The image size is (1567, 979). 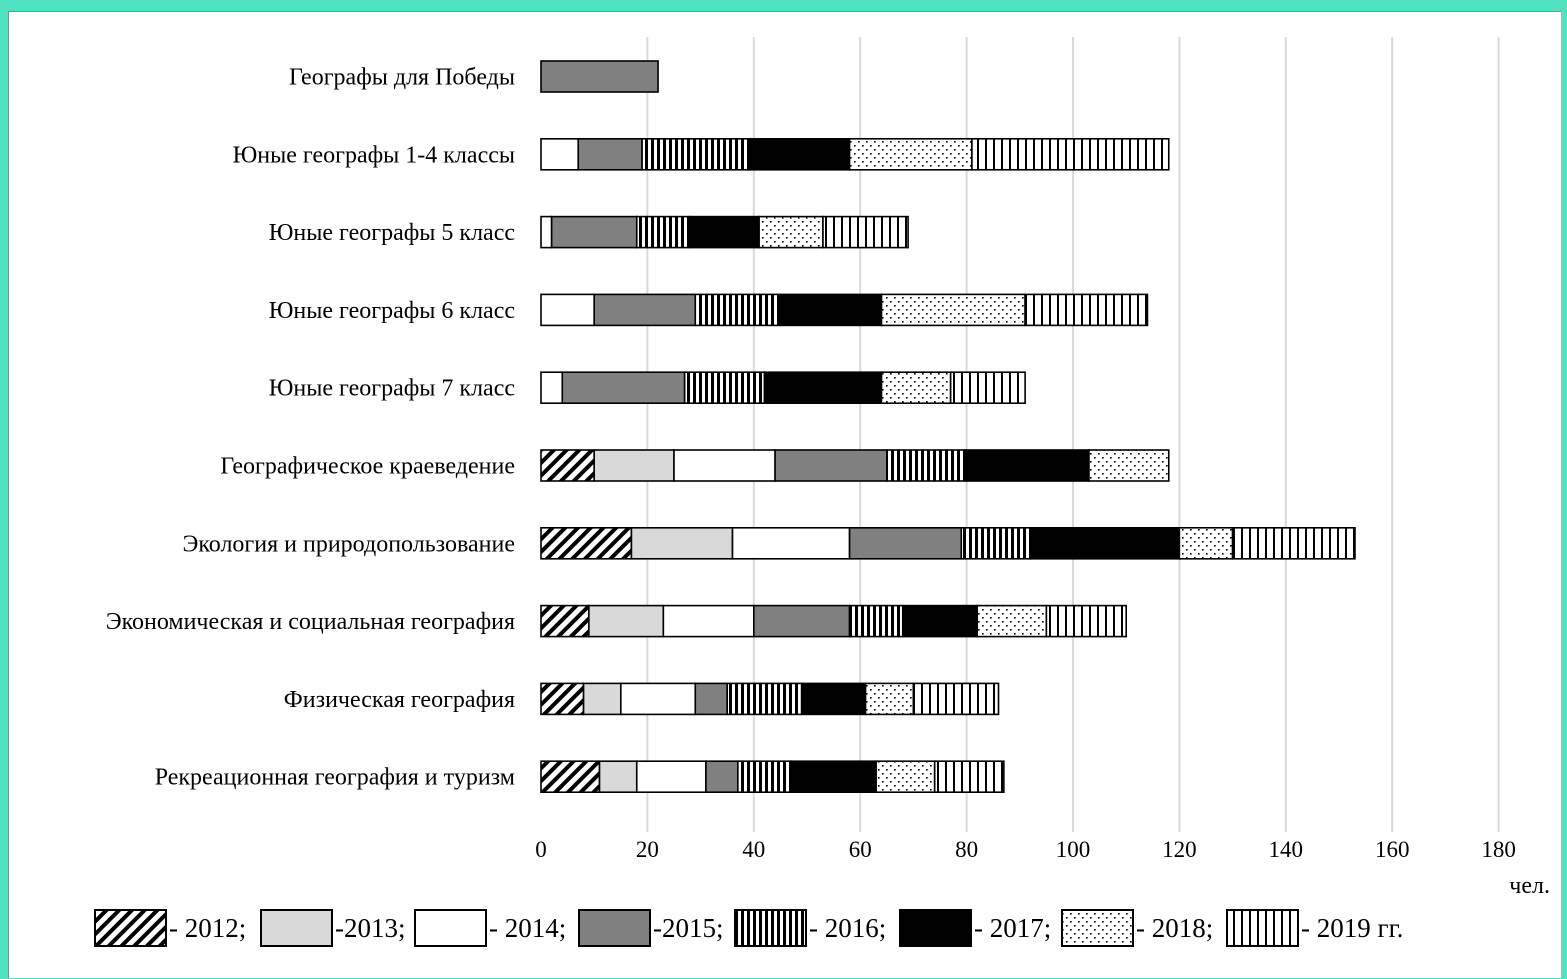 What do you see at coordinates (688, 928) in the screenshot?
I see `legend-label: -2015;` at bounding box center [688, 928].